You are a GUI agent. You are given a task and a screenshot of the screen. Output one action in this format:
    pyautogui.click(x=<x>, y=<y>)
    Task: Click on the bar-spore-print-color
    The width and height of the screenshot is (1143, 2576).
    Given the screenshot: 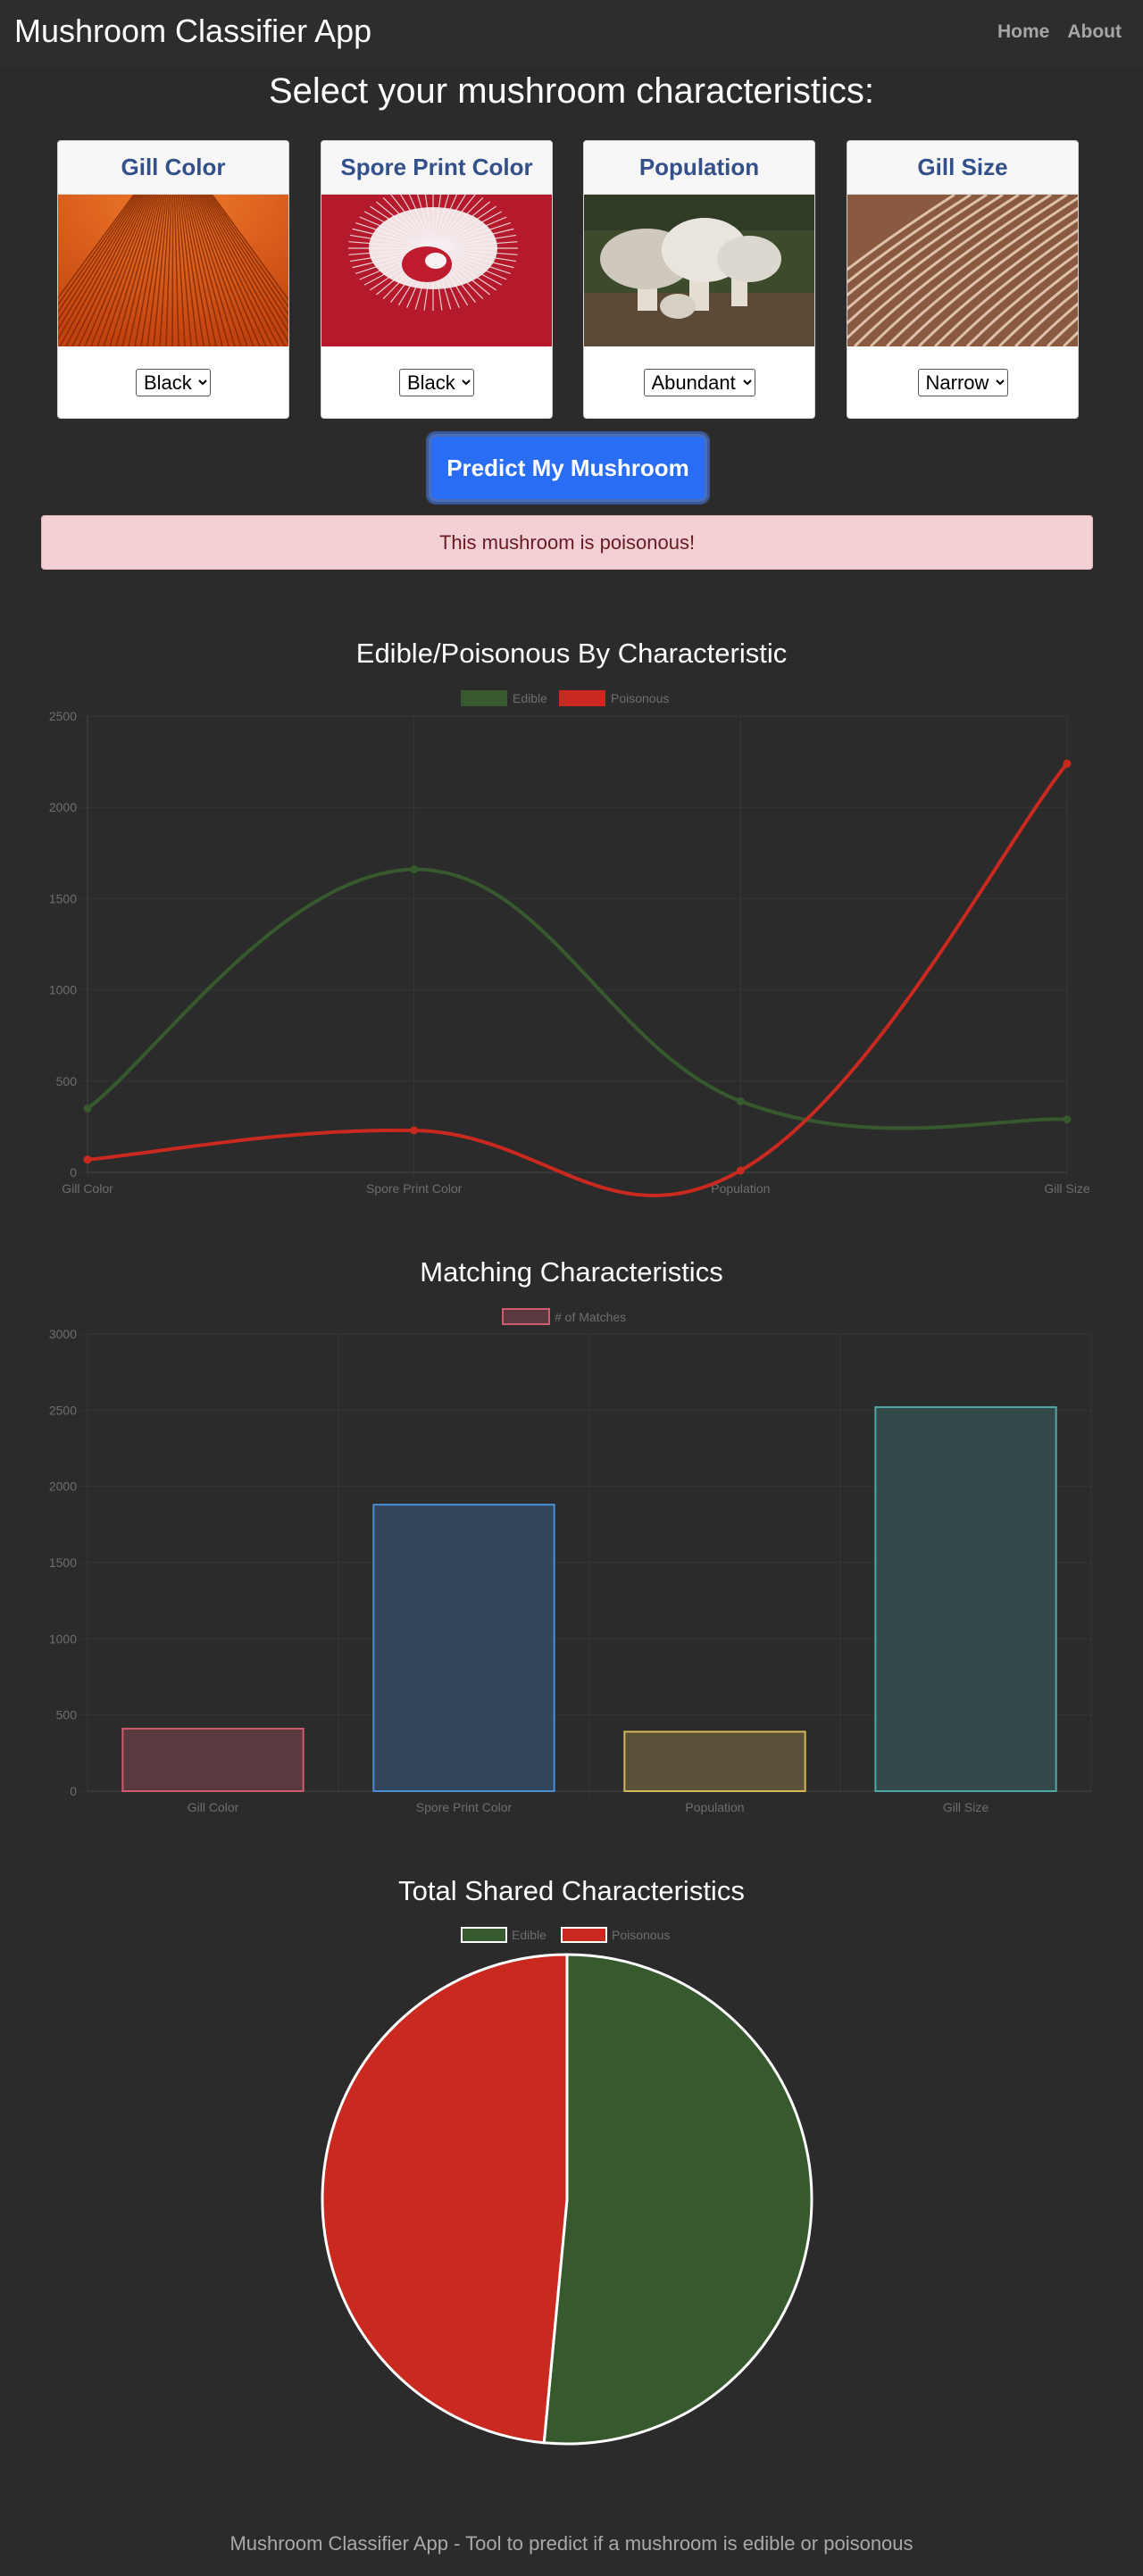 What is the action you would take?
    pyautogui.click(x=463, y=1648)
    